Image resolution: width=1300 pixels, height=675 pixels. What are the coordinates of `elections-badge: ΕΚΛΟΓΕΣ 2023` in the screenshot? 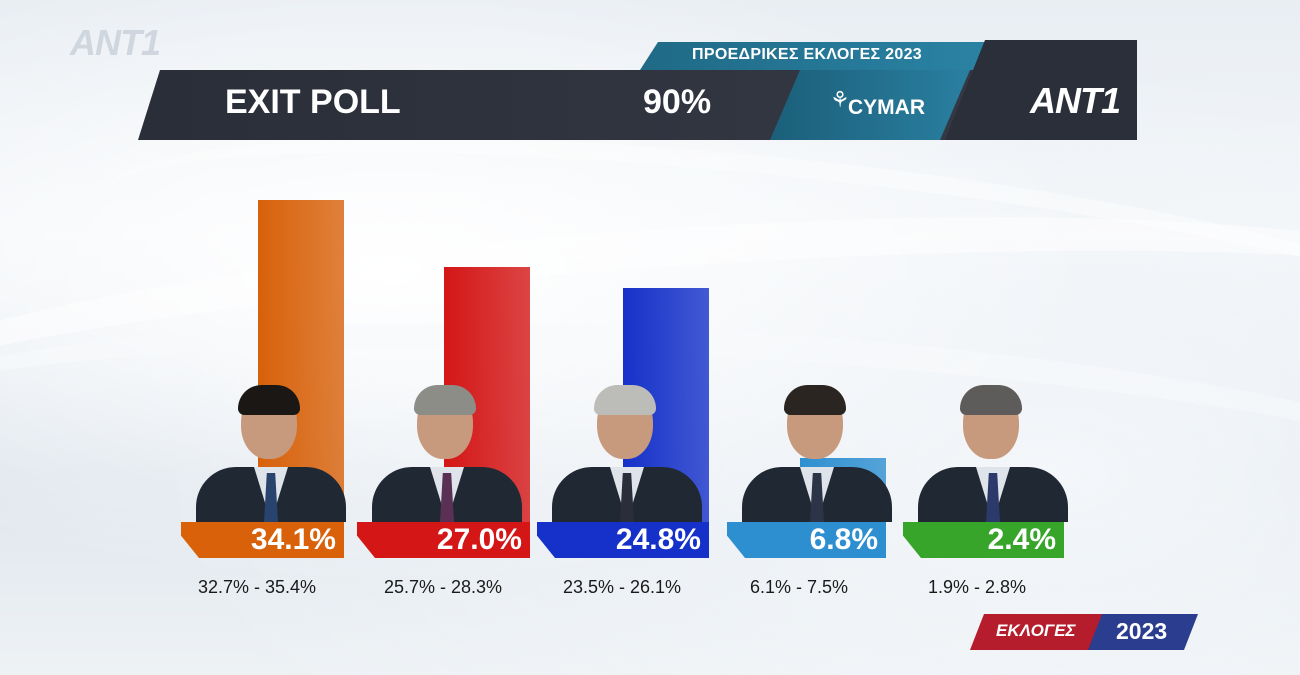 It's located at (1094, 632).